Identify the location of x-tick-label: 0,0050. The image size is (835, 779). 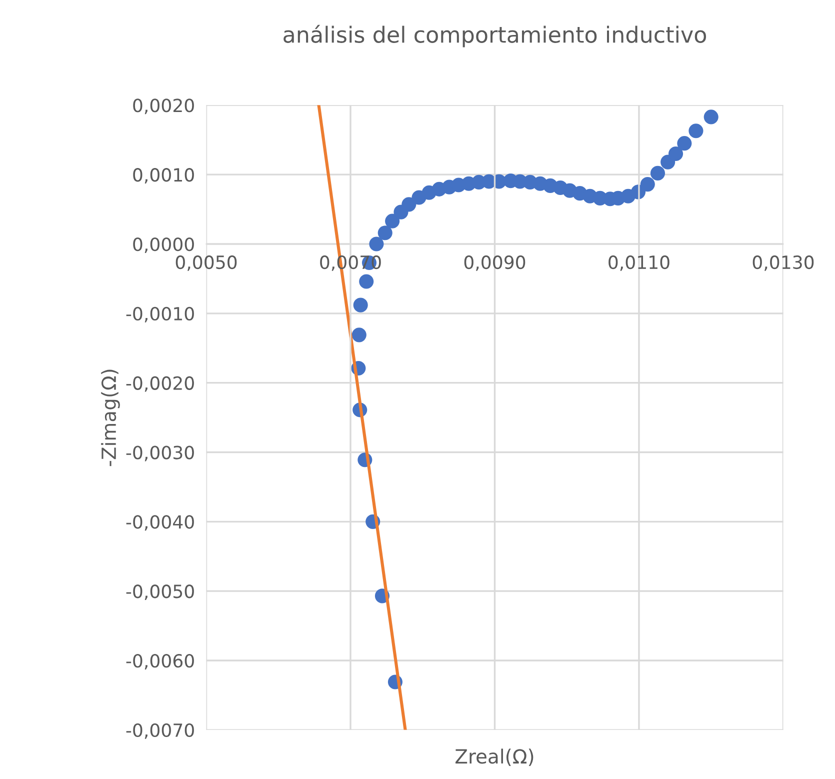
(206, 263).